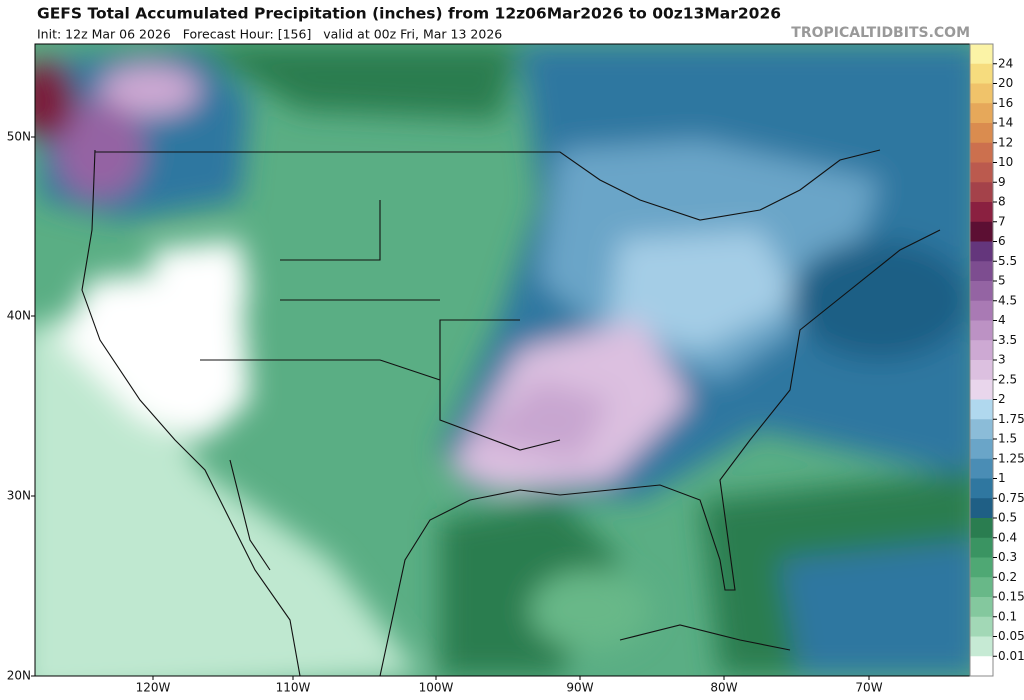 The width and height of the screenshot is (1024, 700). What do you see at coordinates (1007, 379) in the screenshot?
I see `colorbar-label: 2.5` at bounding box center [1007, 379].